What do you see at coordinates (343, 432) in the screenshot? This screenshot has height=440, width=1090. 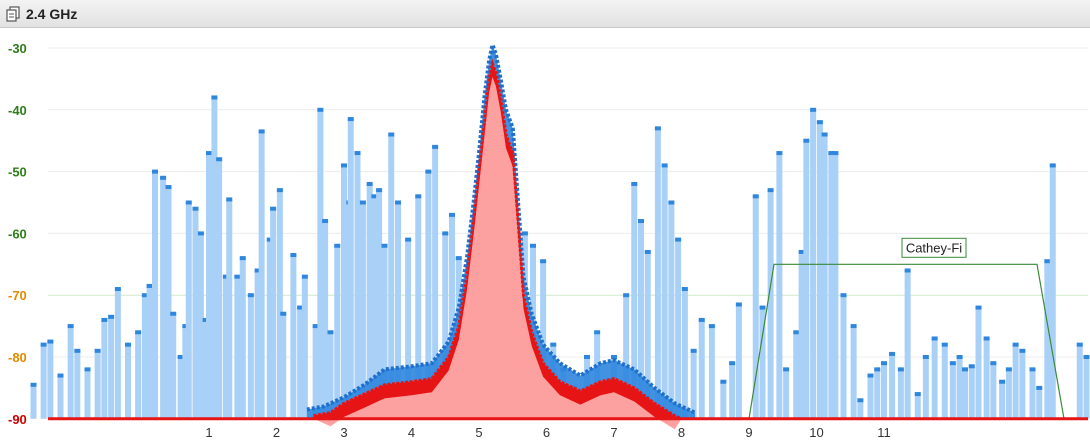 I see `x-tick-label: 3` at bounding box center [343, 432].